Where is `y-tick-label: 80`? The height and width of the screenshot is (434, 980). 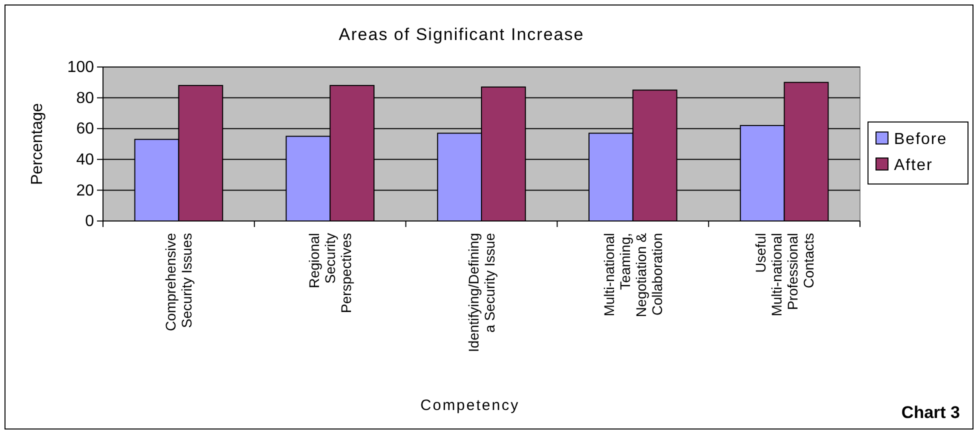 y-tick-label: 80 is located at coordinates (85, 98).